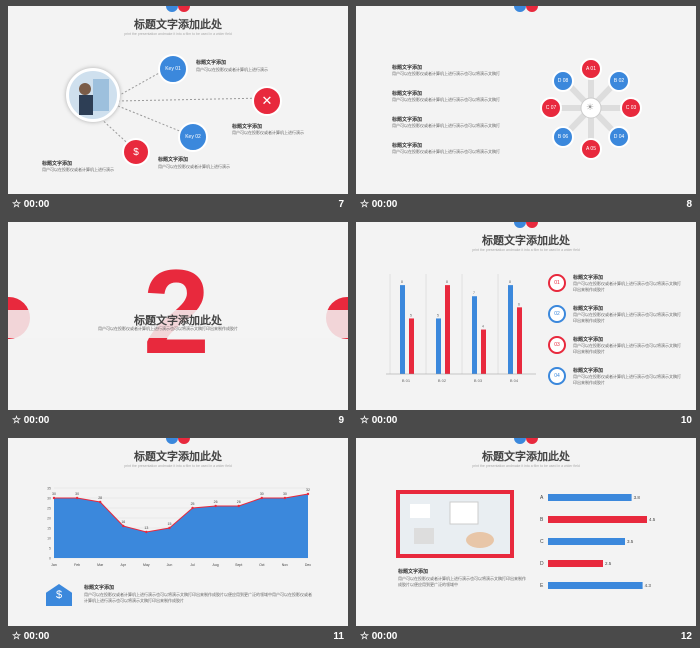 This screenshot has height=648, width=700. Describe the element at coordinates (542, 564) in the screenshot. I see `category-label: D` at that location.